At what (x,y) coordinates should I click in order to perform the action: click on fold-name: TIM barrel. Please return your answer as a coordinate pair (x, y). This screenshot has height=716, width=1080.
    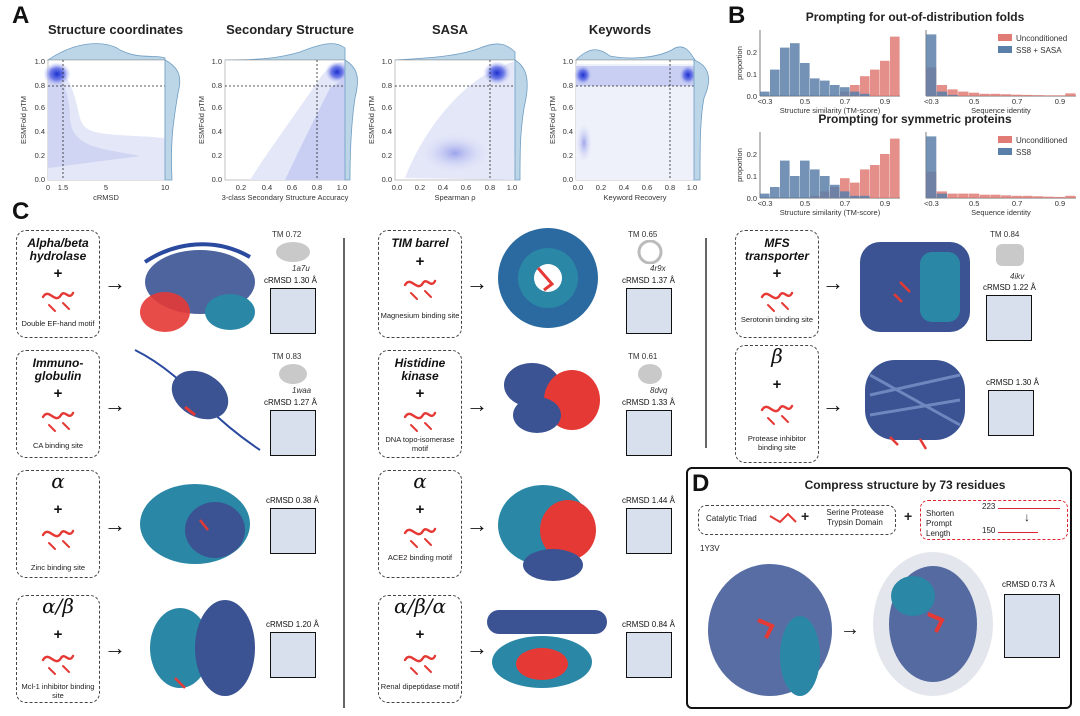
    Looking at the image, I should click on (420, 243).